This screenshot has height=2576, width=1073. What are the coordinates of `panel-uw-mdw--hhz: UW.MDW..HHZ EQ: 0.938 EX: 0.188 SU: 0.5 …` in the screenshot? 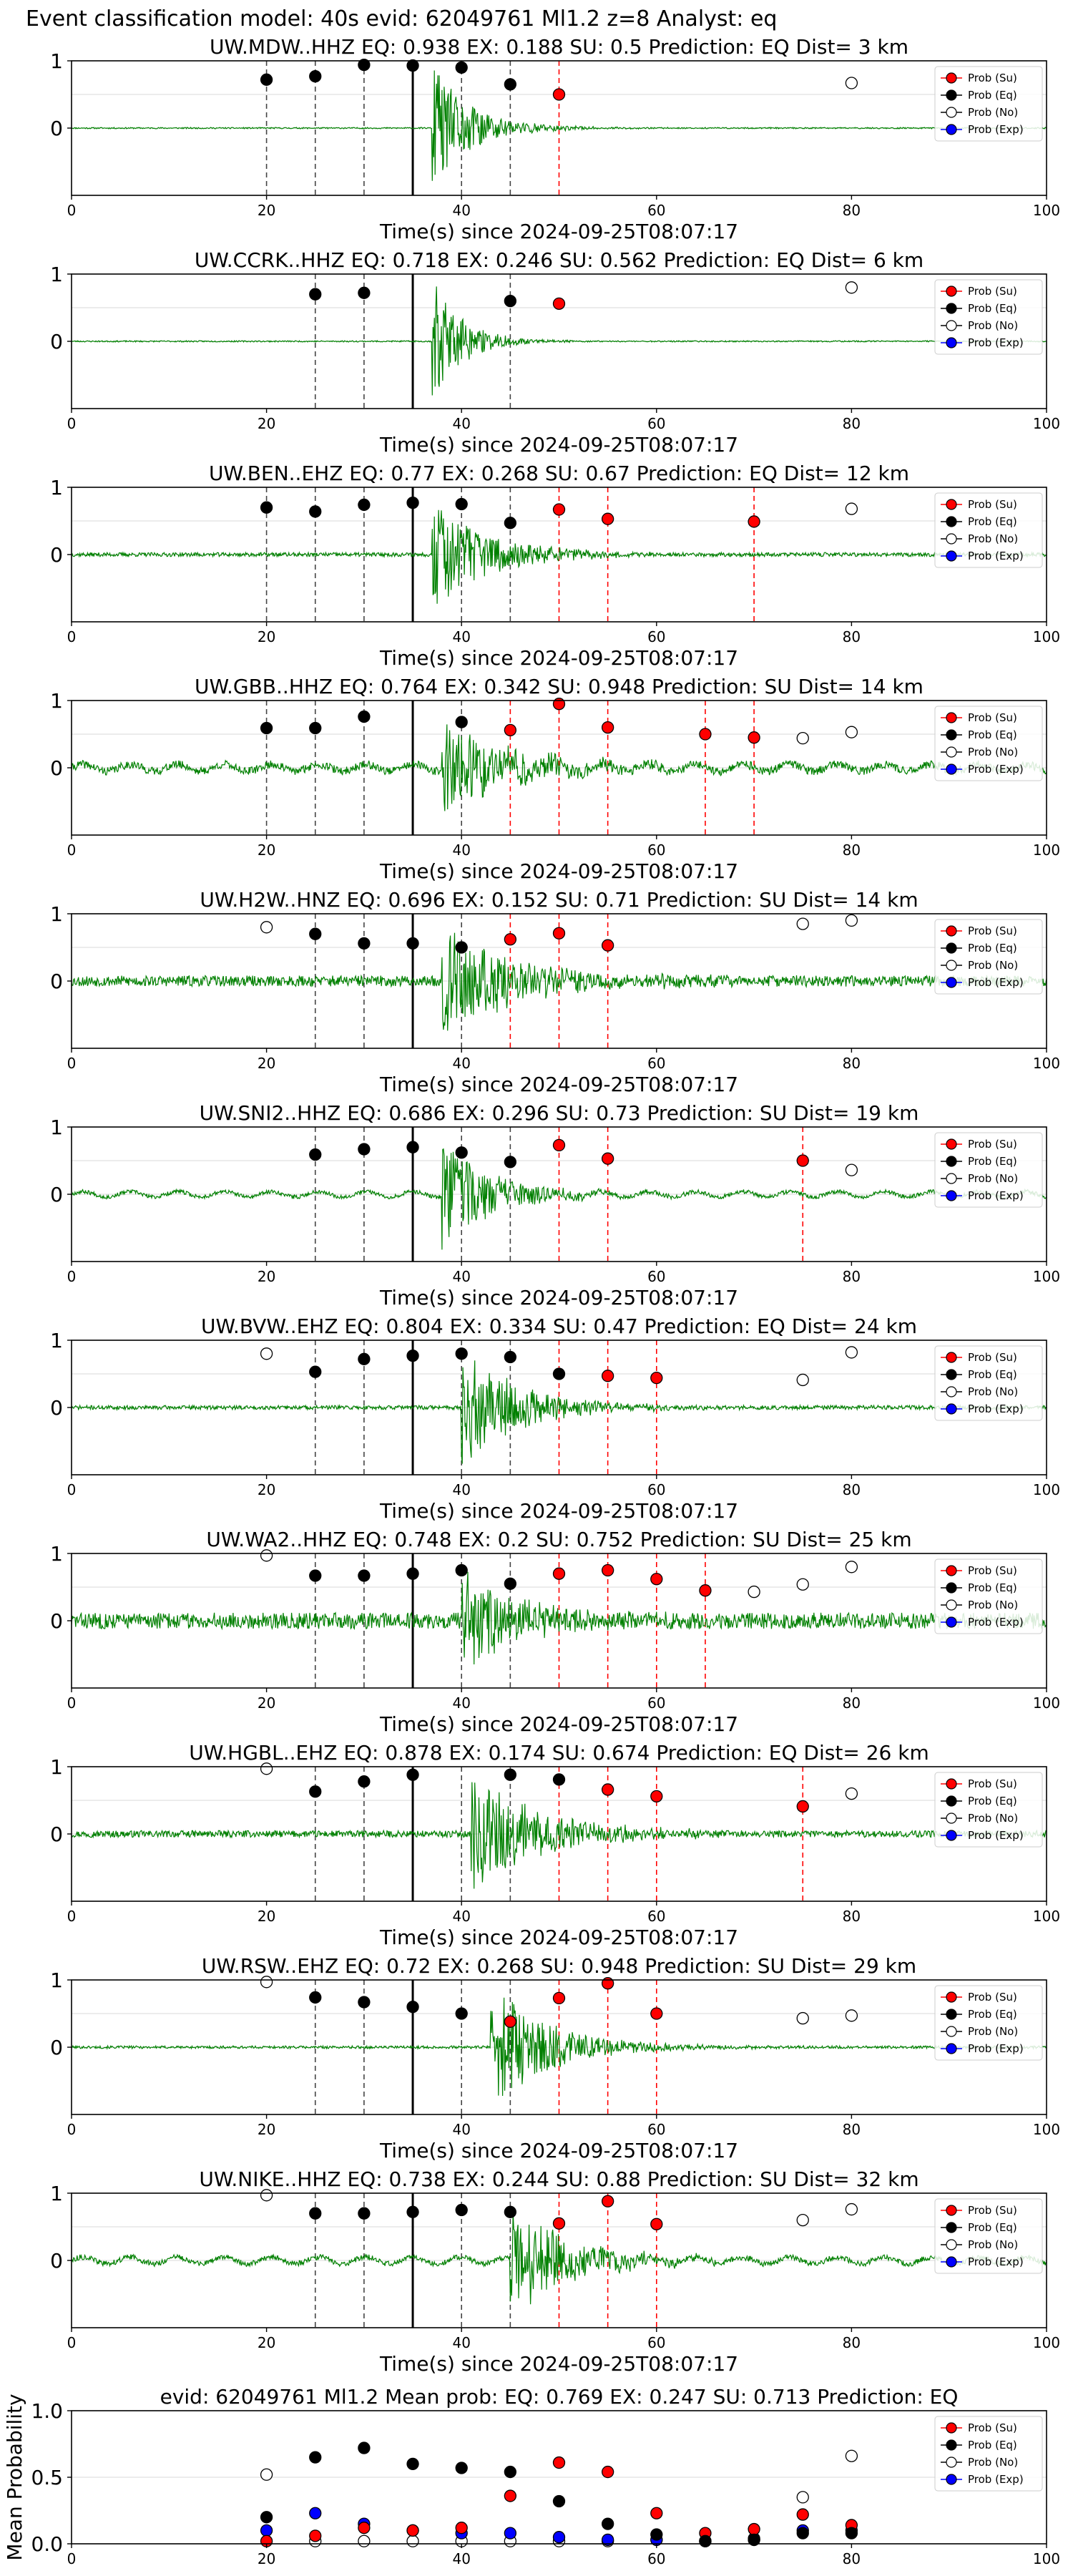 It's located at (555, 139).